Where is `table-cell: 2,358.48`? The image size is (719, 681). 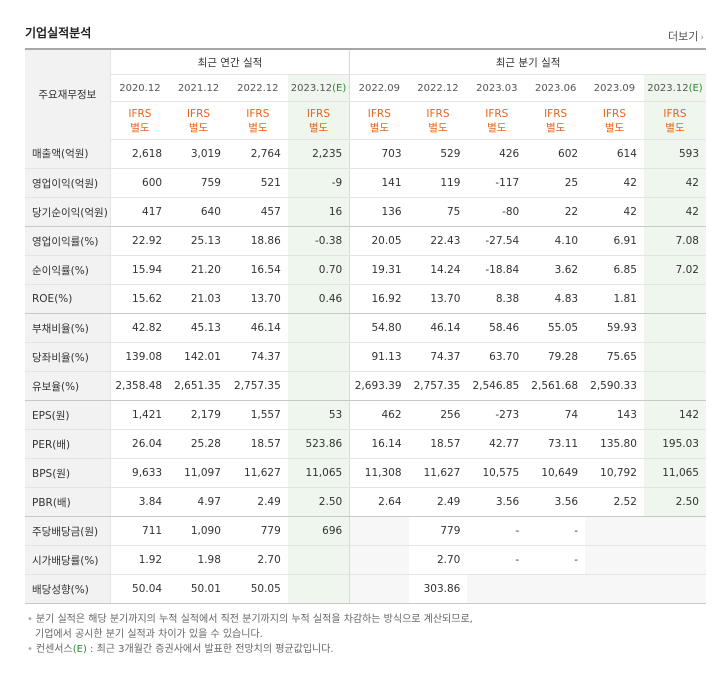
table-cell: 2,358.48 is located at coordinates (140, 386).